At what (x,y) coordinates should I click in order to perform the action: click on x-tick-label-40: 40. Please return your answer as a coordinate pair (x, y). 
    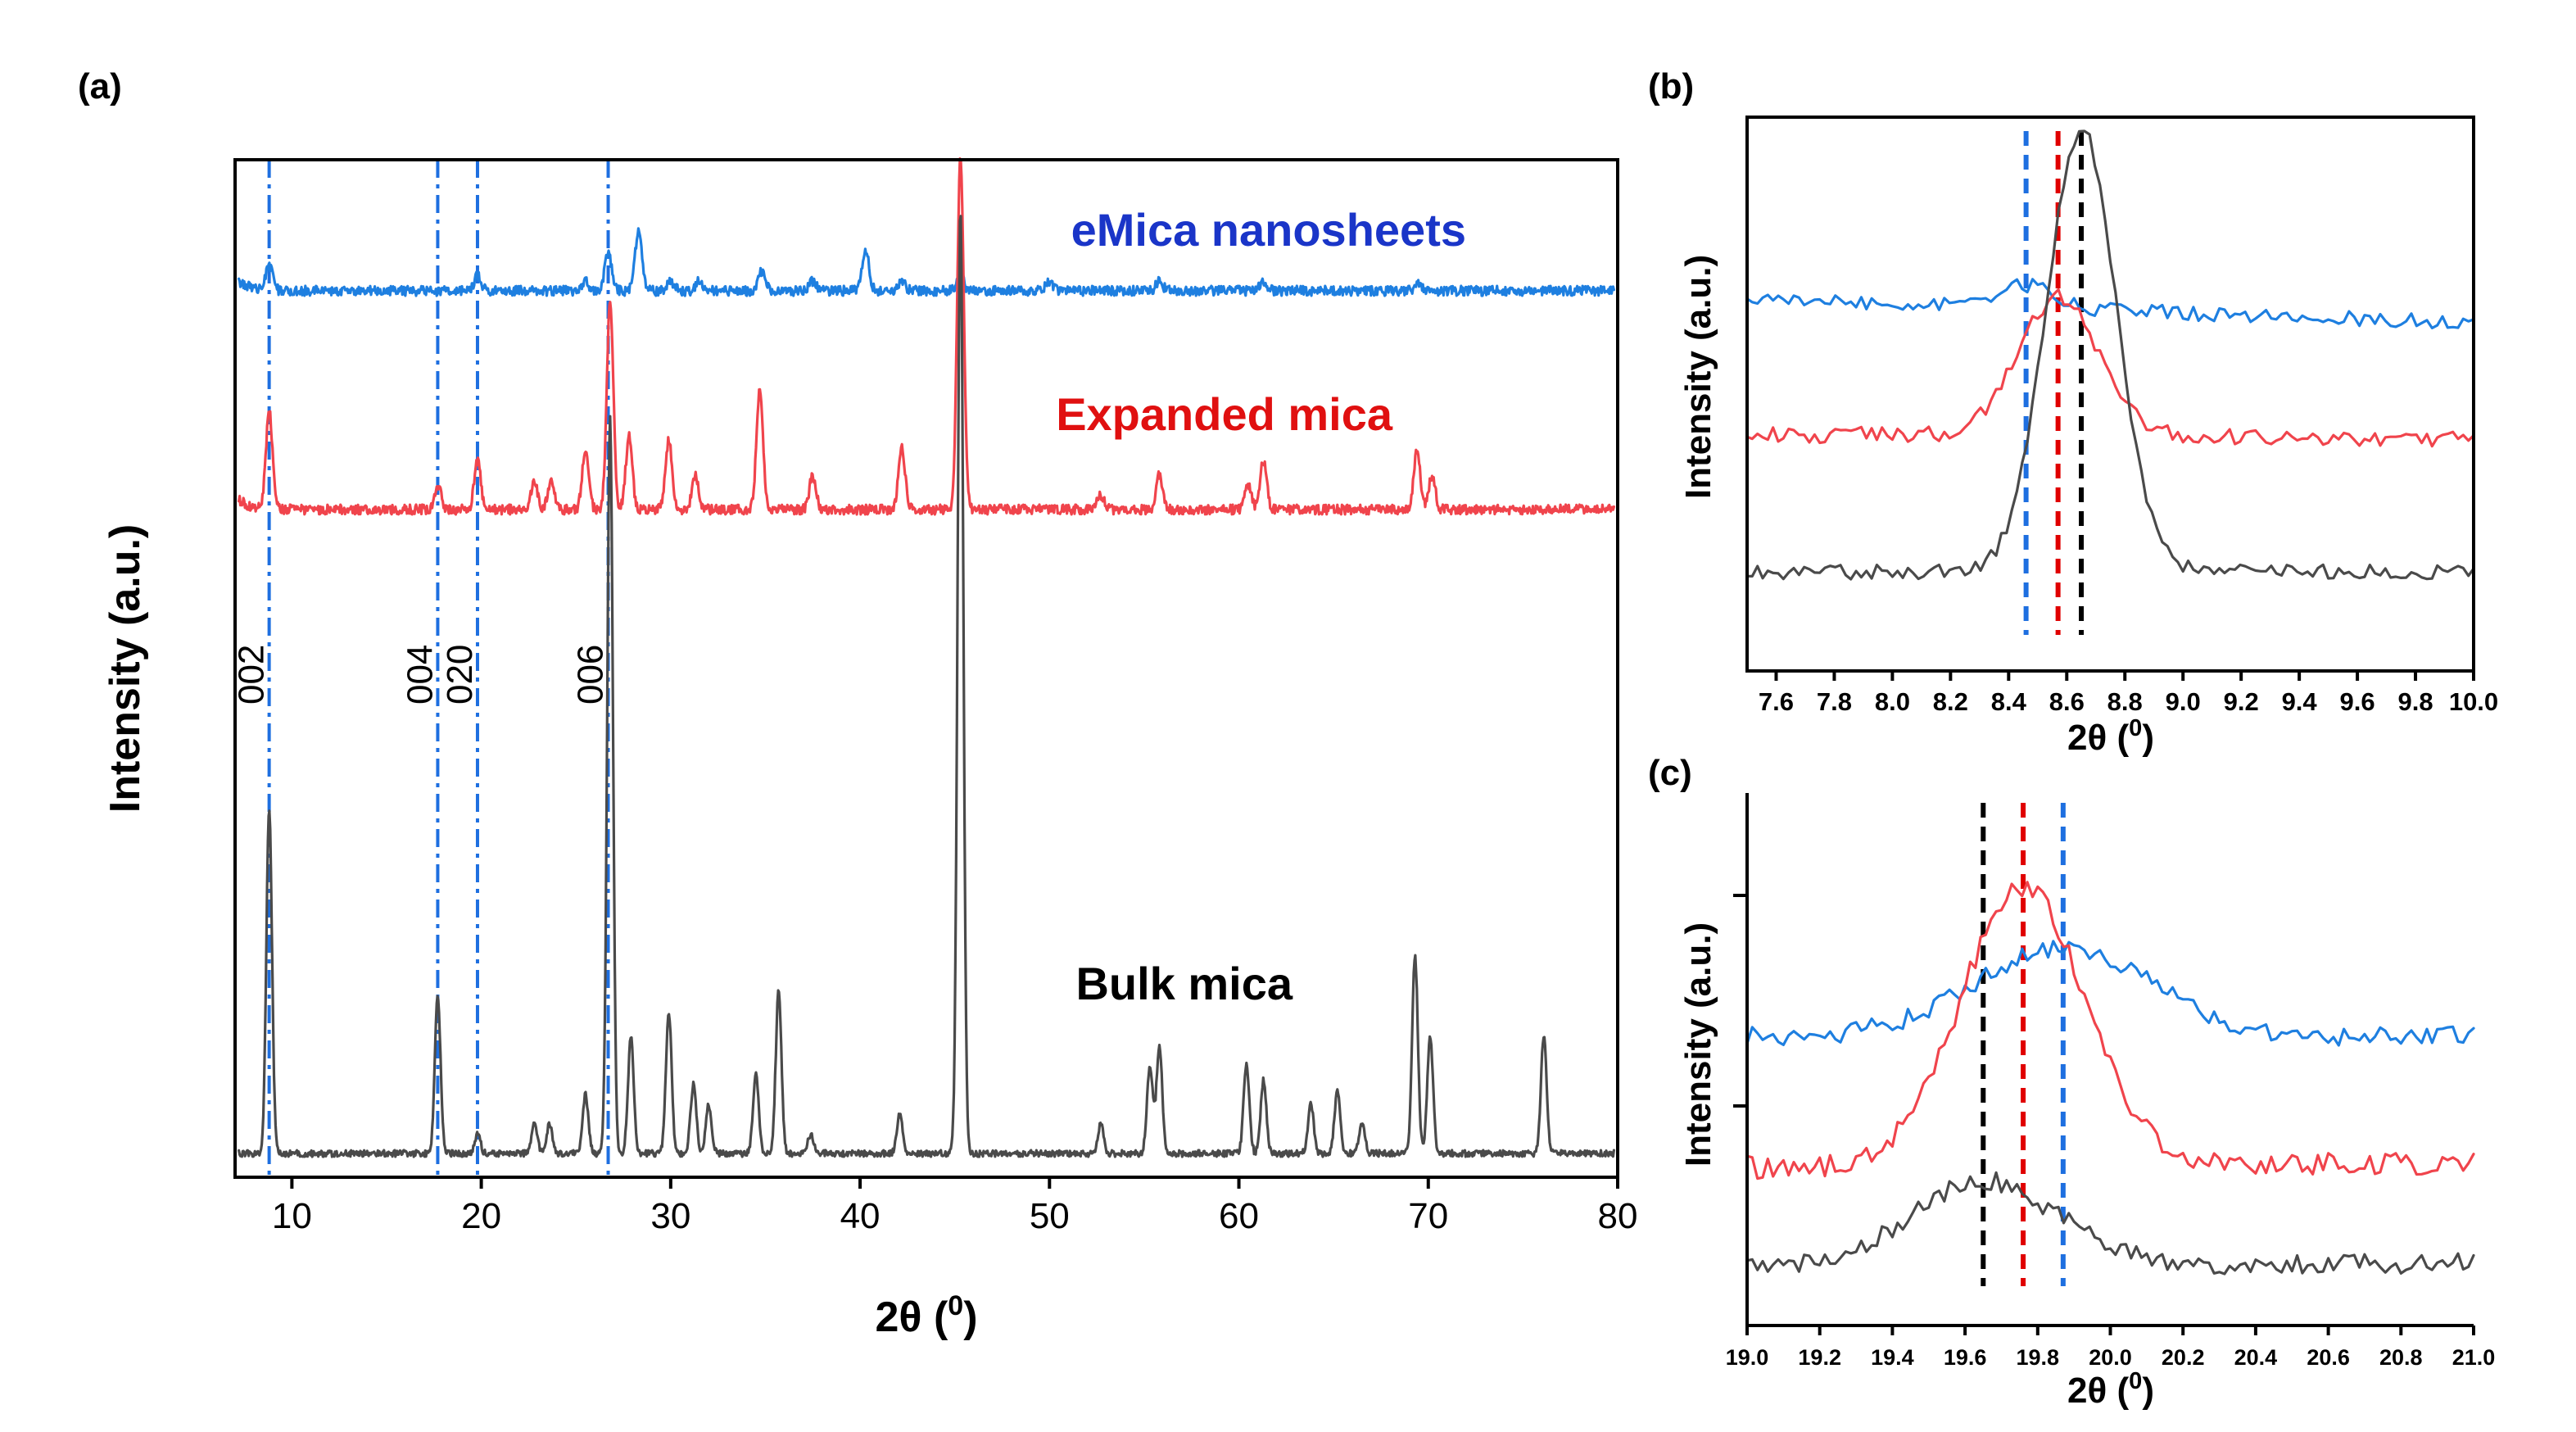
    Looking at the image, I should click on (860, 1216).